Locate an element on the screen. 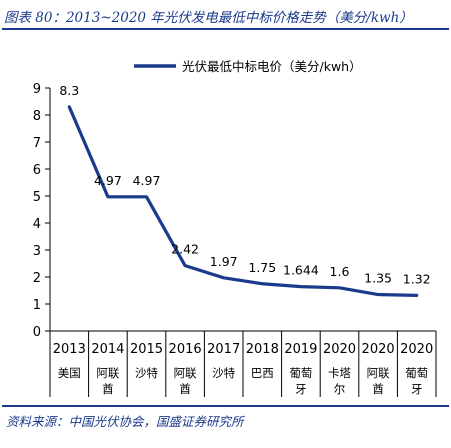 This screenshot has height=448, width=451. data-label: 1.32 is located at coordinates (417, 278).